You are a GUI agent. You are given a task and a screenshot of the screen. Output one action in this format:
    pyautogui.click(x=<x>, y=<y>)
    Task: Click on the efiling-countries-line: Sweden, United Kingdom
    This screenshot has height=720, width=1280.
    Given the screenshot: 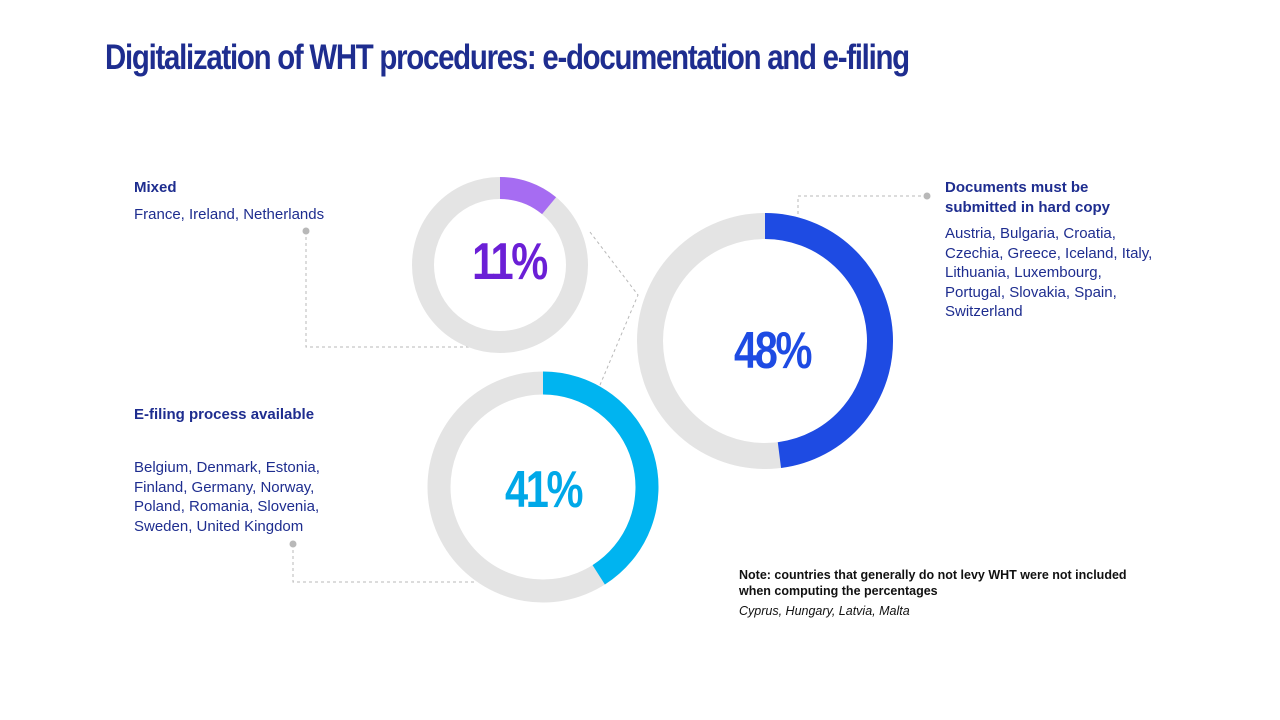 What is the action you would take?
    pyautogui.click(x=219, y=526)
    